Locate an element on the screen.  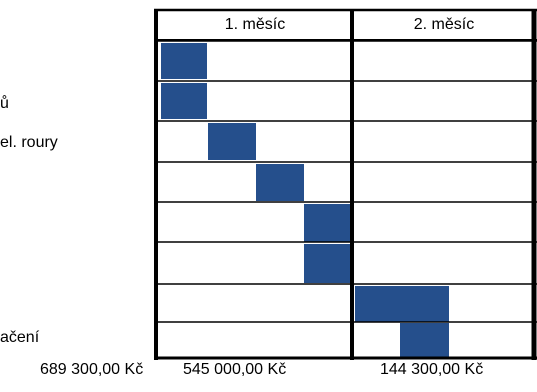
task-label: ů is located at coordinates (4, 103).